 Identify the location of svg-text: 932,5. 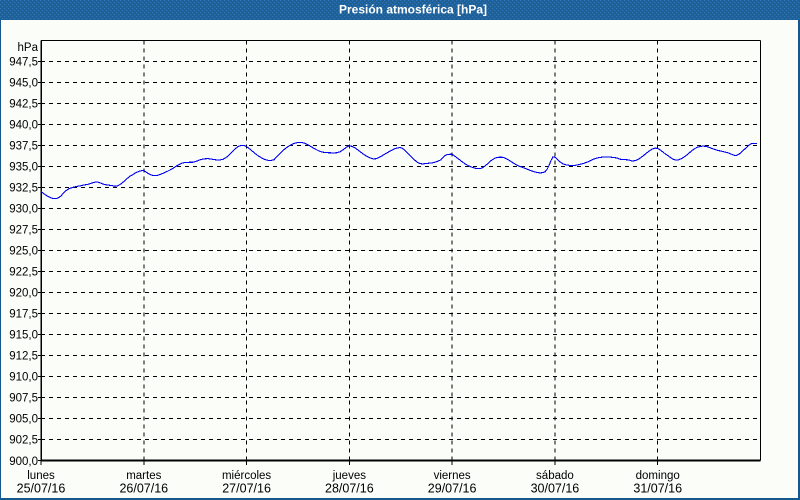
(23, 189).